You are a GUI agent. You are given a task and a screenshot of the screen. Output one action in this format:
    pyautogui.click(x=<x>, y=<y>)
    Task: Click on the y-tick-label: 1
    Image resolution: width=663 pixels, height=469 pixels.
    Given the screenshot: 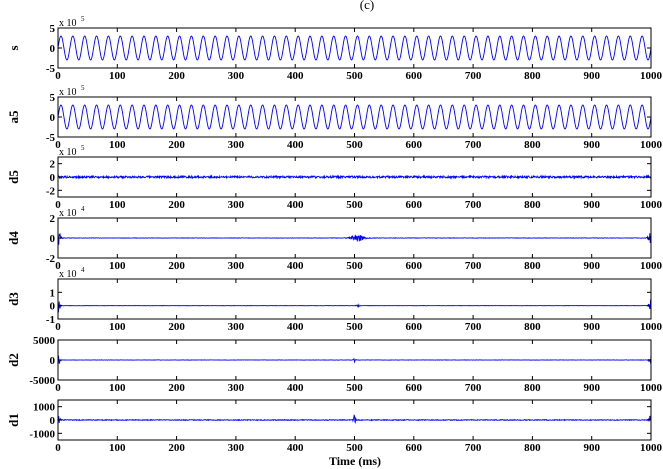 What is the action you would take?
    pyautogui.click(x=53, y=293)
    